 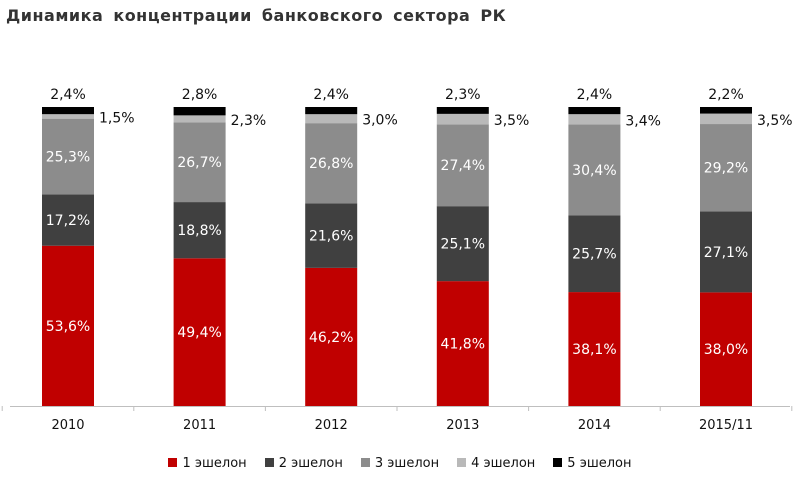 I want to click on data-label: 25,3%, so click(x=68, y=157).